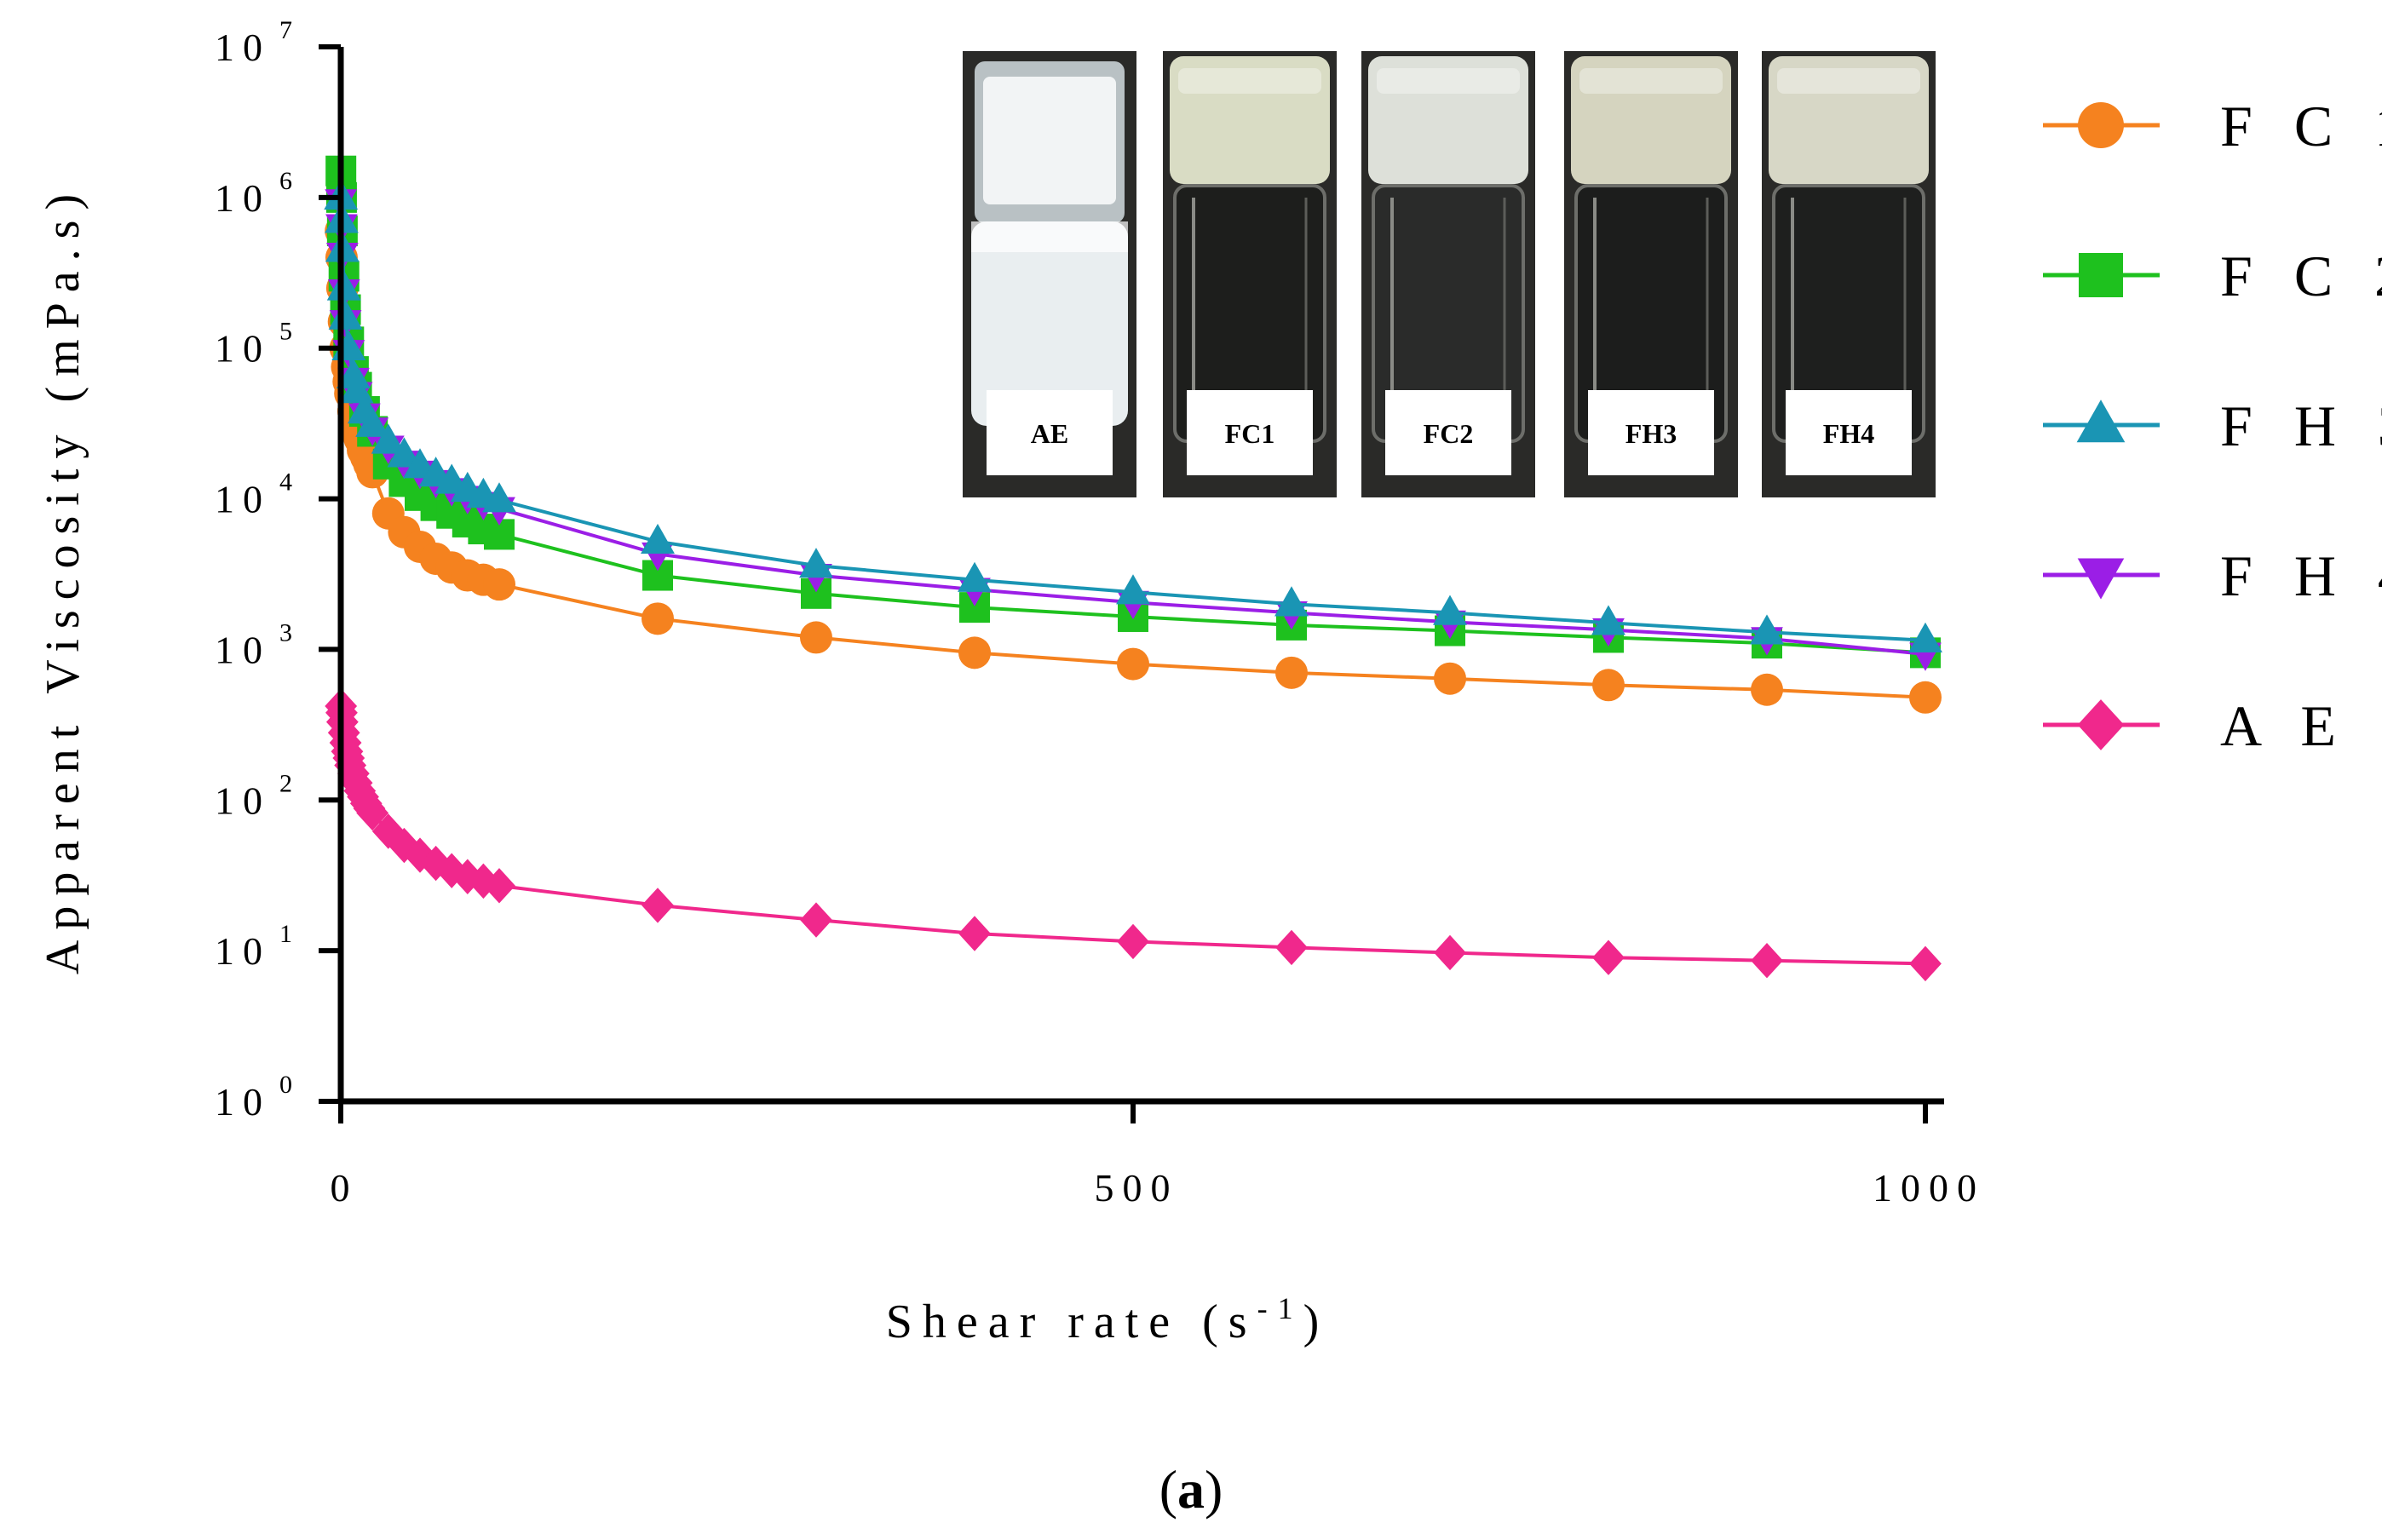 The image size is (2382, 1540). What do you see at coordinates (1049, 236) in the screenshot?
I see `vial-meniscus` at bounding box center [1049, 236].